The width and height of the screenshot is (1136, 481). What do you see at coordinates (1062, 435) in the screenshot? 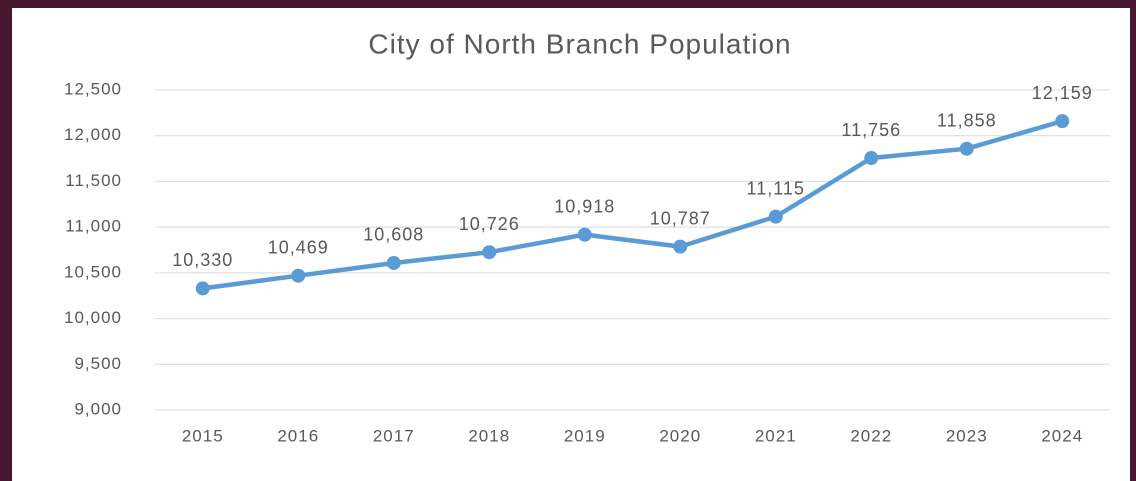
I see `x-tick-label: 2024` at bounding box center [1062, 435].